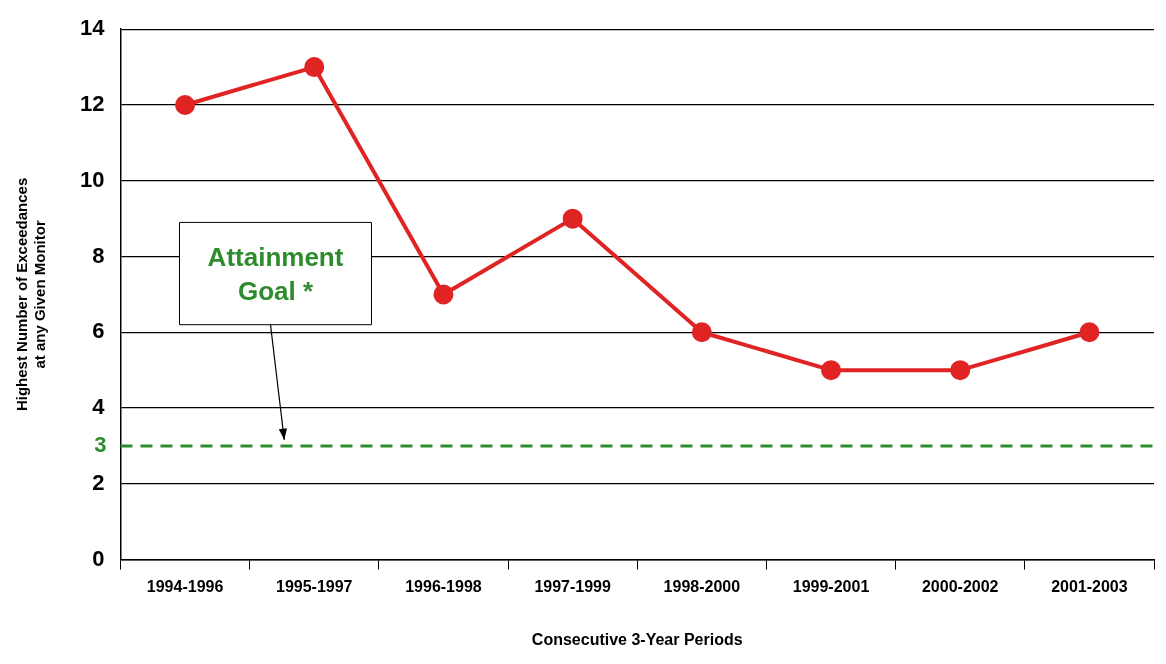 This screenshot has width=1166, height=664. Describe the element at coordinates (443, 586) in the screenshot. I see `x-tick-label: 1996-1998` at that location.